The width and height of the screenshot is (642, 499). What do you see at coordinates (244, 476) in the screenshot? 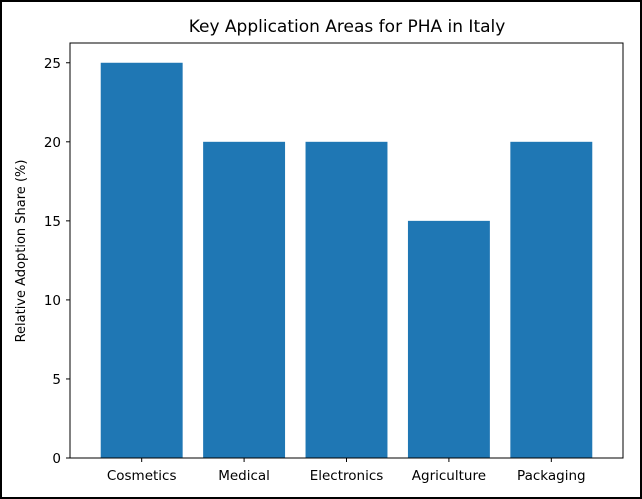
I see `x-tick-label: Medical` at bounding box center [244, 476].